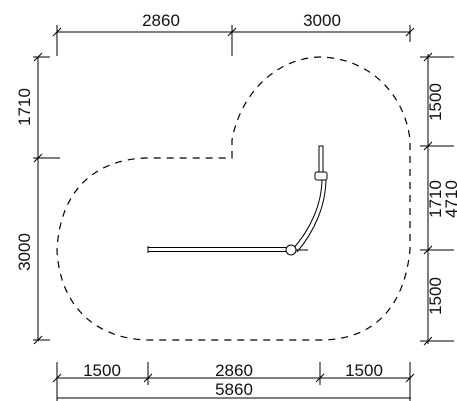 This screenshot has height=401, width=457. What do you see at coordinates (233, 33) in the screenshot?
I see `top-dimension-chain: 2860 3000` at bounding box center [233, 33].